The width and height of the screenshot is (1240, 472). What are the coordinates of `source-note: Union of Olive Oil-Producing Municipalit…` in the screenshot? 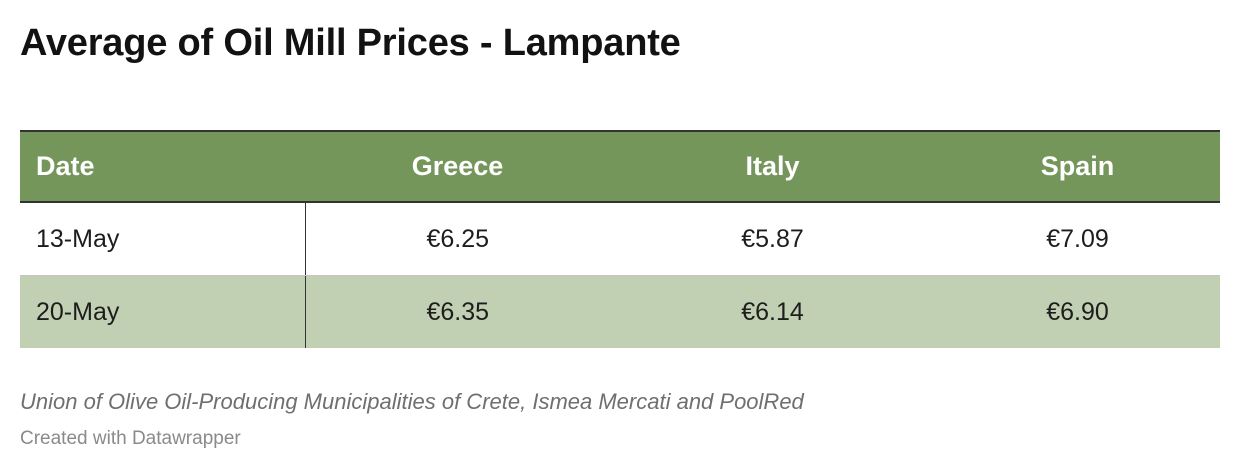 It's located at (412, 401).